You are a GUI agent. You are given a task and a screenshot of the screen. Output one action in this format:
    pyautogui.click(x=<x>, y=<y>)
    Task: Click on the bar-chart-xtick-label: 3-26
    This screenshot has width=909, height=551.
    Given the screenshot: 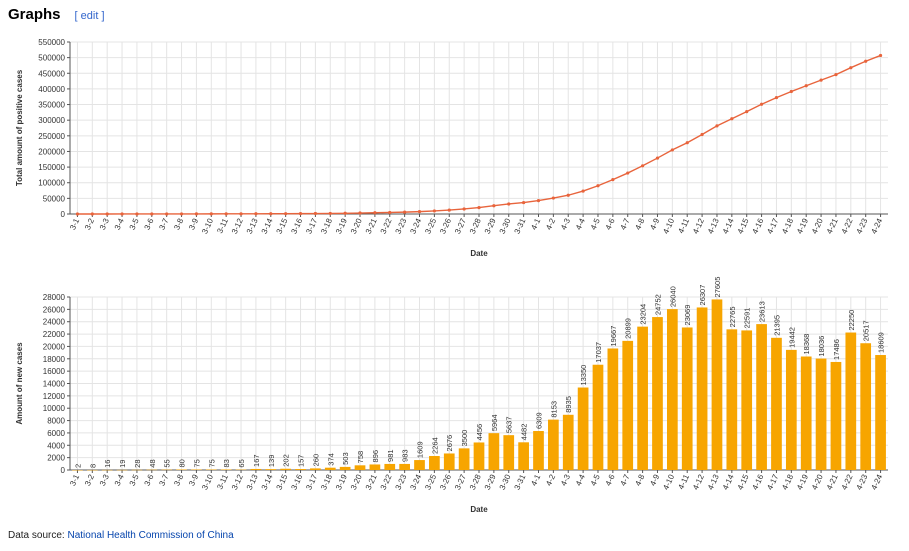 What is the action you would take?
    pyautogui.click(x=445, y=482)
    